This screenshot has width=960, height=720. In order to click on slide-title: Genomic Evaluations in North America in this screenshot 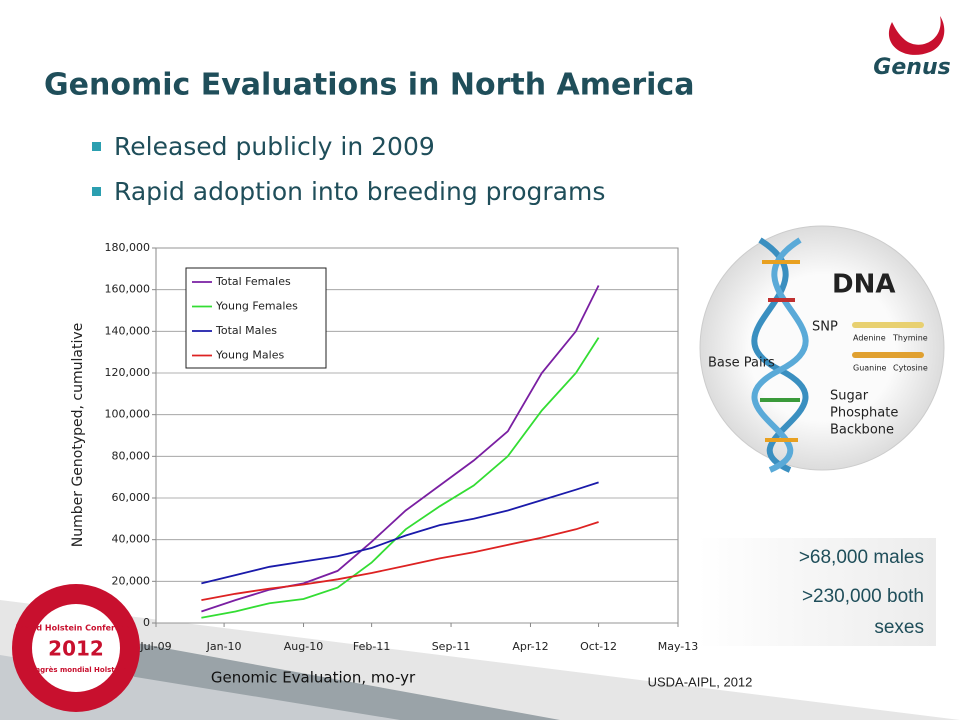, I will do `click(369, 85)`.